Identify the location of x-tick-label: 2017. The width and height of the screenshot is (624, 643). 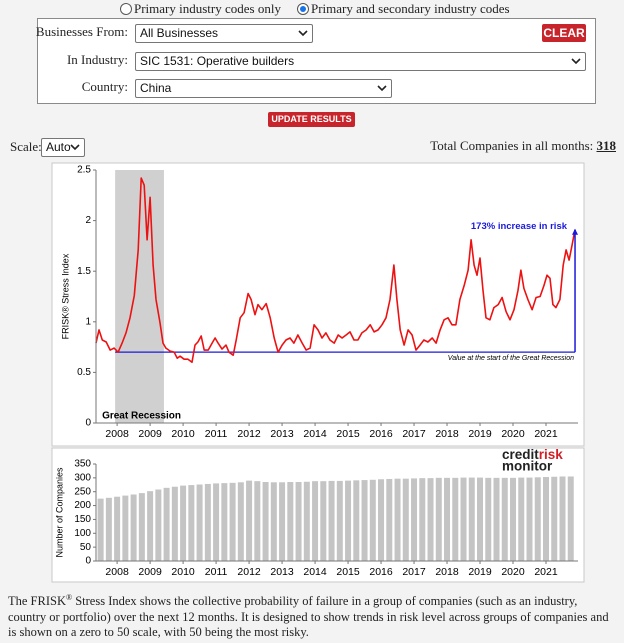
(414, 572).